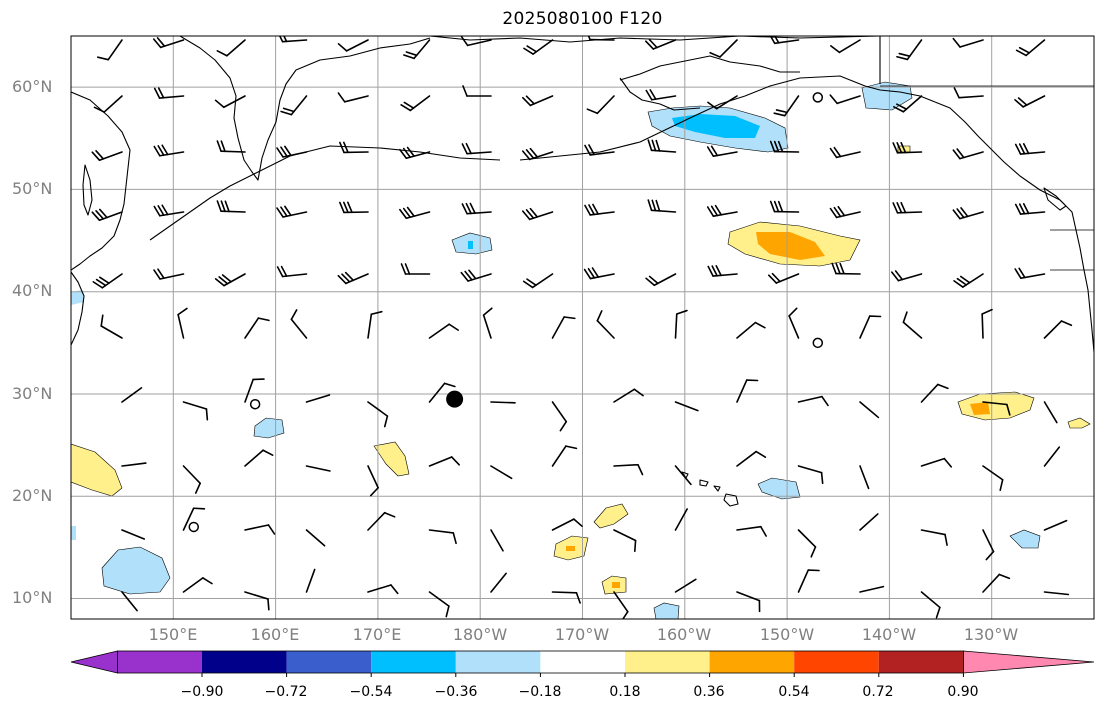 The image size is (1105, 712). What do you see at coordinates (980, 408) in the screenshot?
I see `shade-positive-east-30n-core` at bounding box center [980, 408].